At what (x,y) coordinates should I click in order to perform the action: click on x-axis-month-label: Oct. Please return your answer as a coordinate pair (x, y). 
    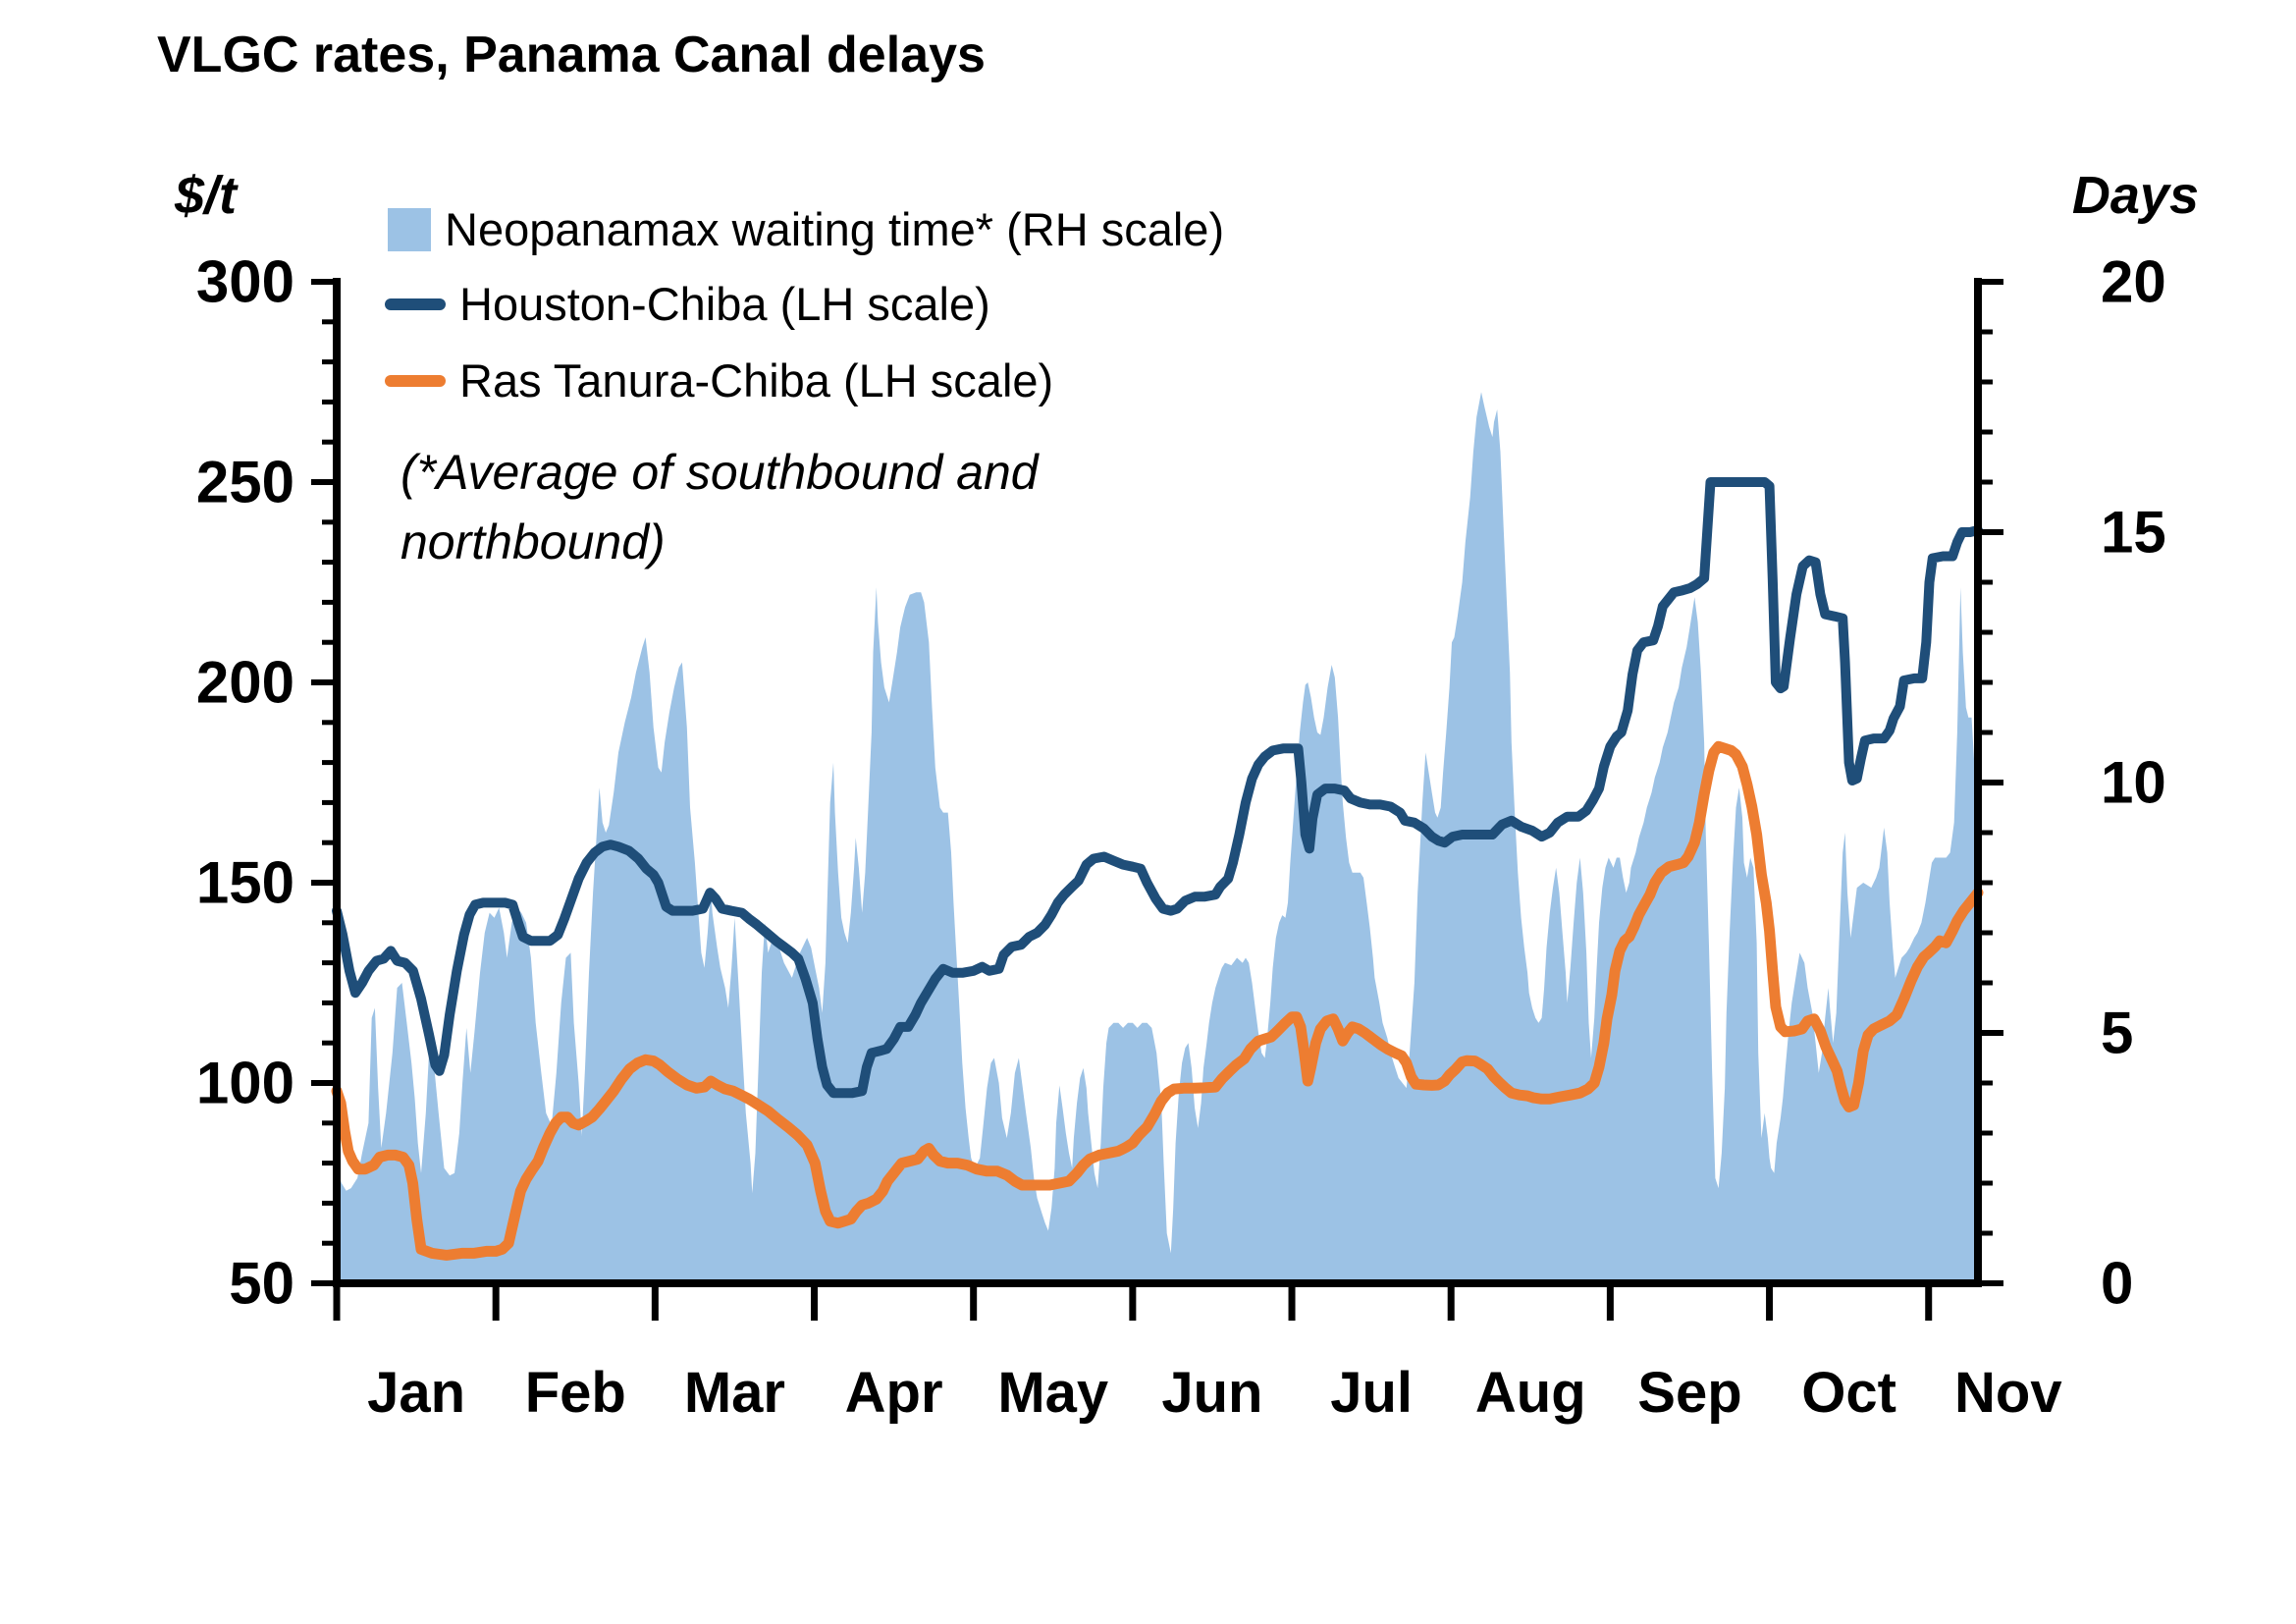
    Looking at the image, I should click on (1849, 1393).